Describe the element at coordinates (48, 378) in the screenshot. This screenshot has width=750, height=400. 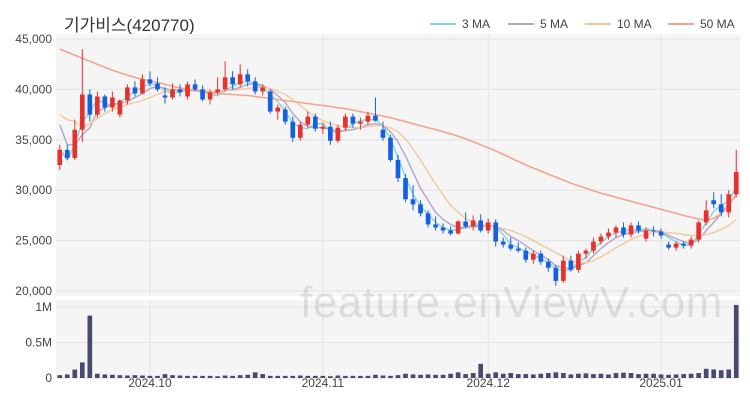
I see `volume-y-tick-label: 0` at that location.